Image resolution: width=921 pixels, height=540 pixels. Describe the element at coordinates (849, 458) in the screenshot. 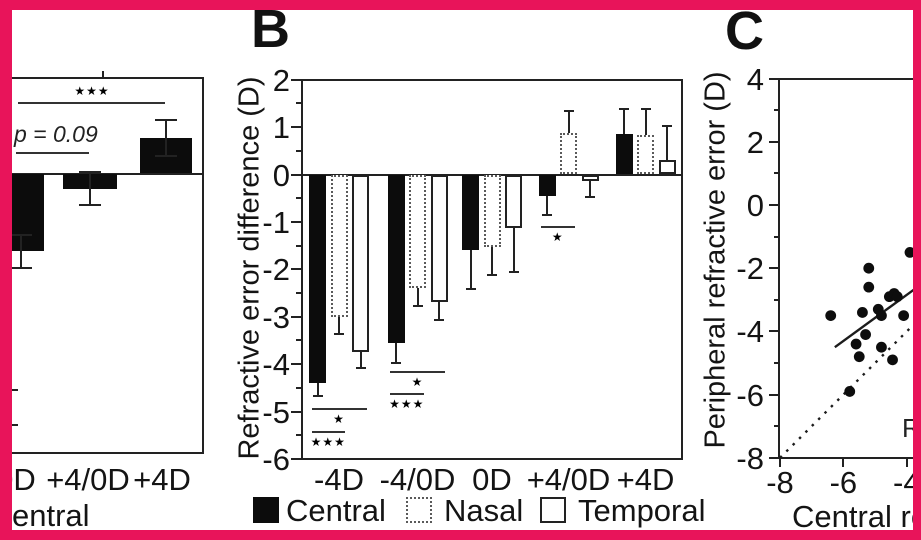

I see `panel-c-x-axis` at that location.